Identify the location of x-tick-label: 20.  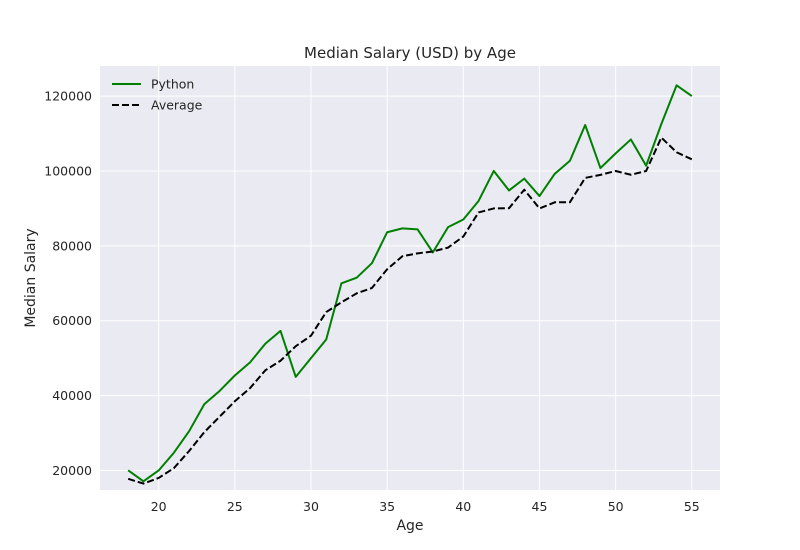
(159, 506).